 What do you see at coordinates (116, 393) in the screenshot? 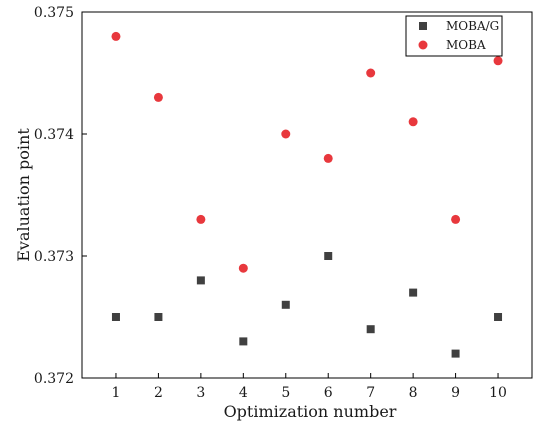
I see `x-tick-label: 1` at bounding box center [116, 393].